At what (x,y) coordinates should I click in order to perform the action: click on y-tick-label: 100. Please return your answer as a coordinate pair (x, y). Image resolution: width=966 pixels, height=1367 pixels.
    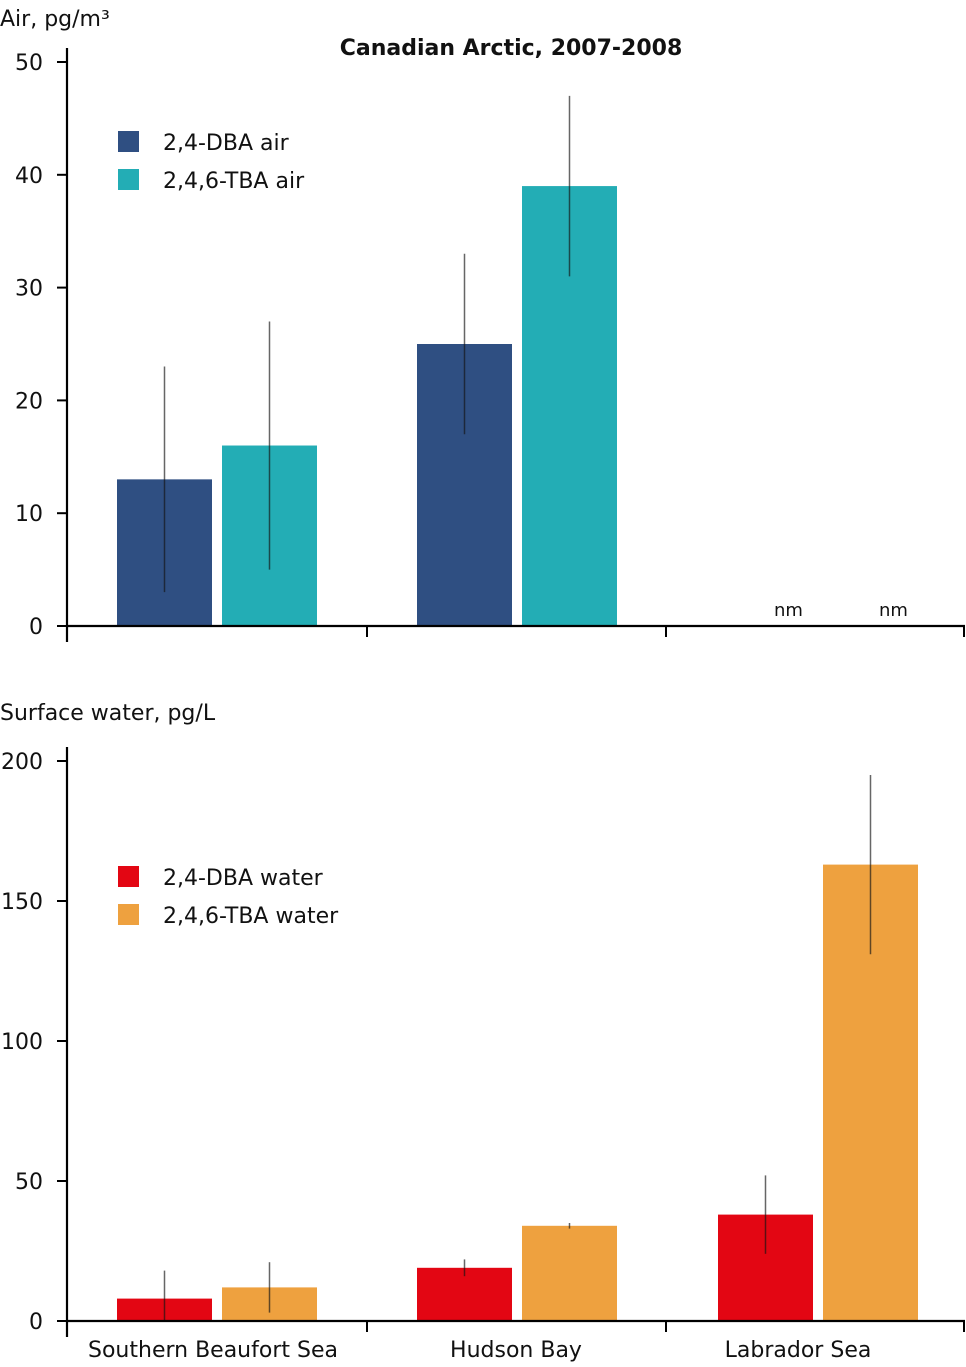
    Looking at the image, I should click on (22, 1042).